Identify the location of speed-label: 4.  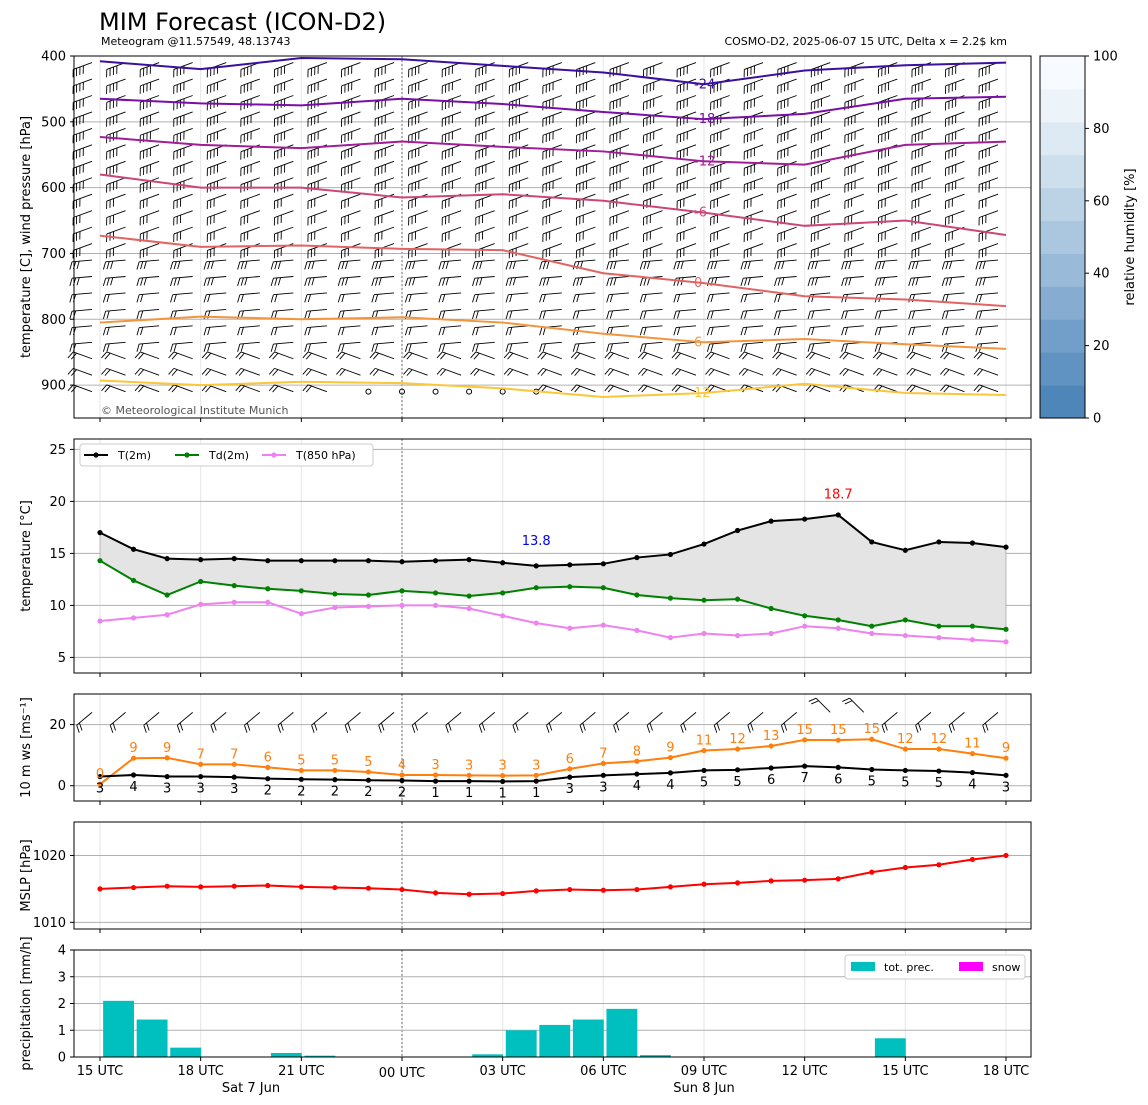
(972, 785).